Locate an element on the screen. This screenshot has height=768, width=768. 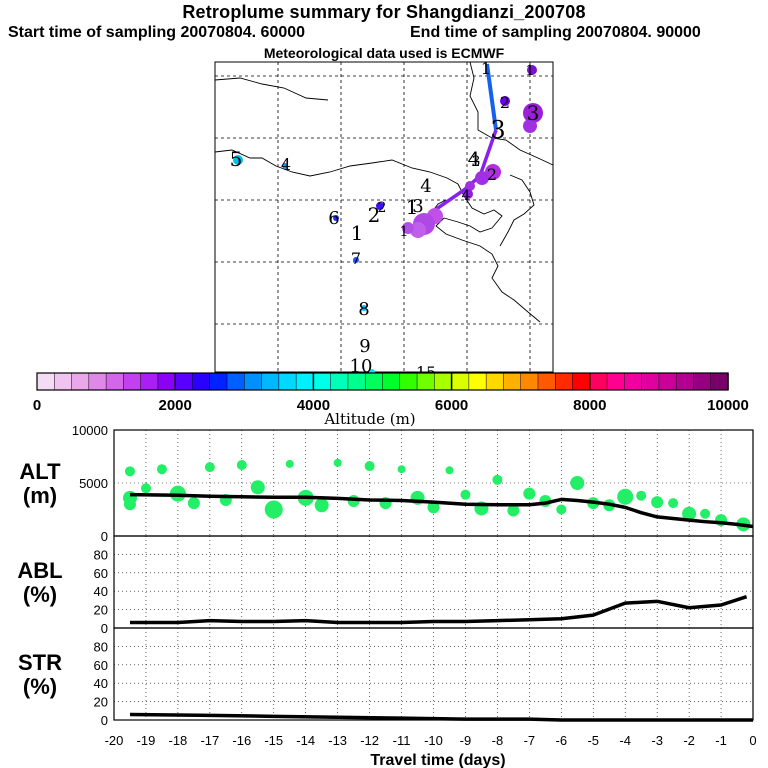
x-tick-label: -6 is located at coordinates (562, 740).